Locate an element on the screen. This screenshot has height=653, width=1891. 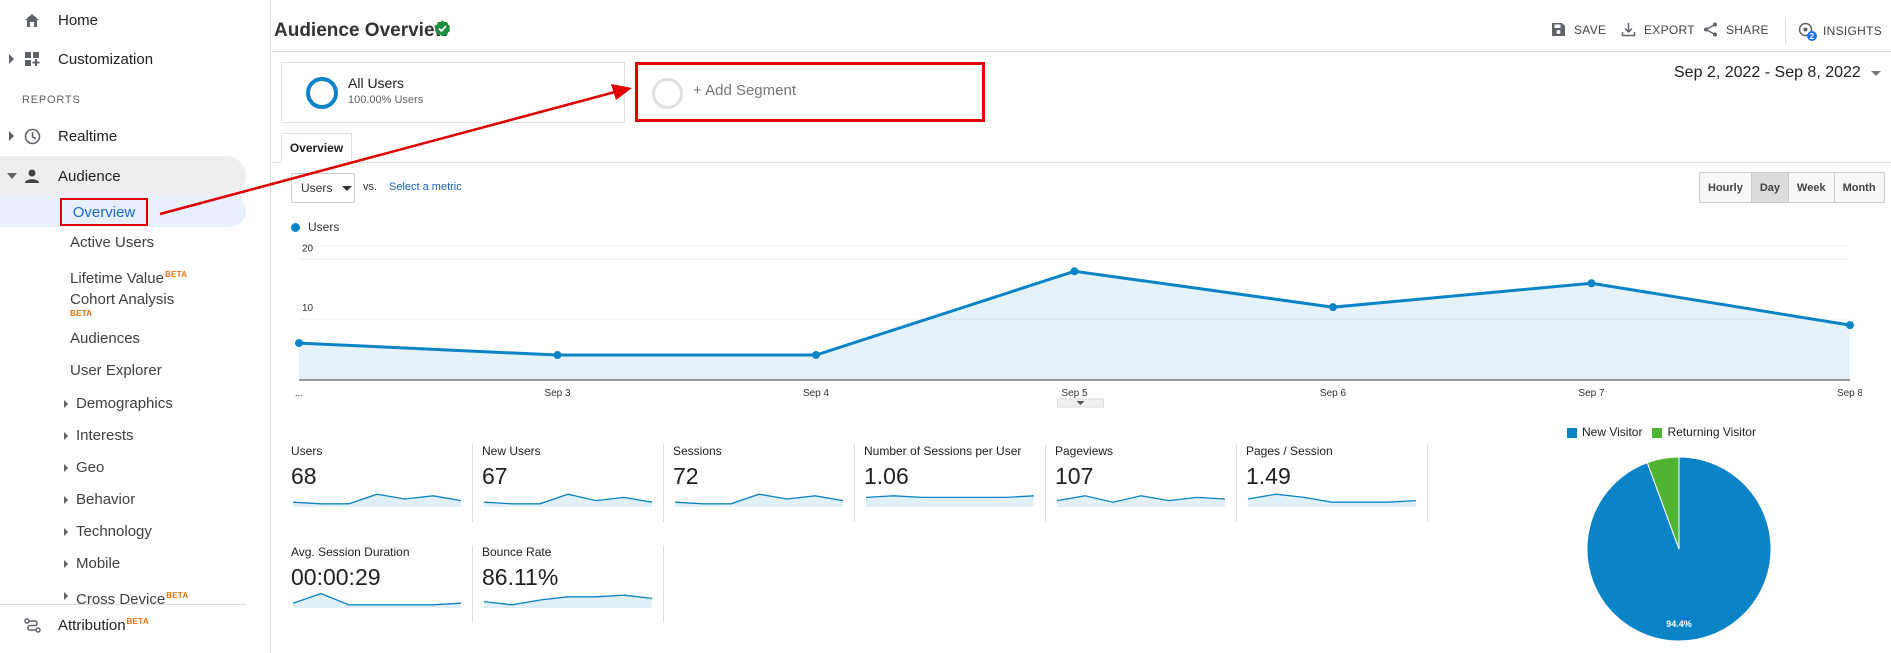
date-range-picker: Sep 2, 2022 - Sep 8, 2022 is located at coordinates (1777, 73).